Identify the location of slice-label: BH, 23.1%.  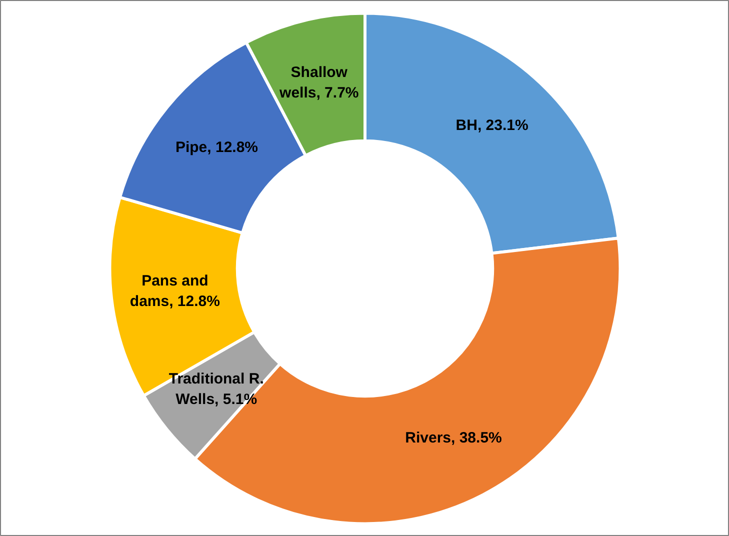
(492, 125).